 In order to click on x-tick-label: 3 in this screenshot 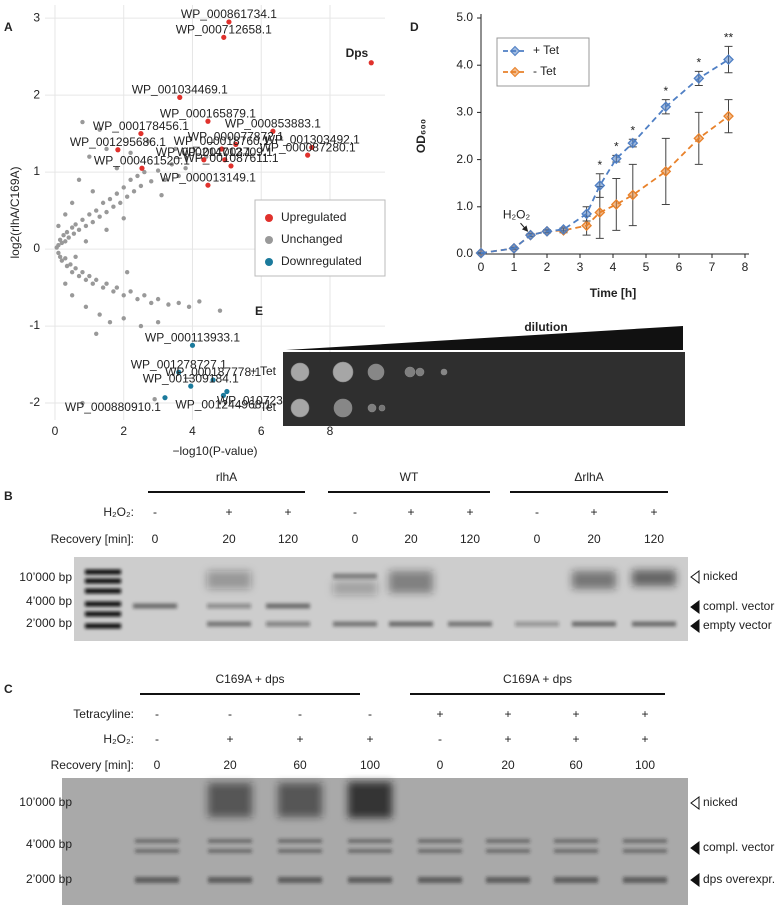, I will do `click(580, 267)`.